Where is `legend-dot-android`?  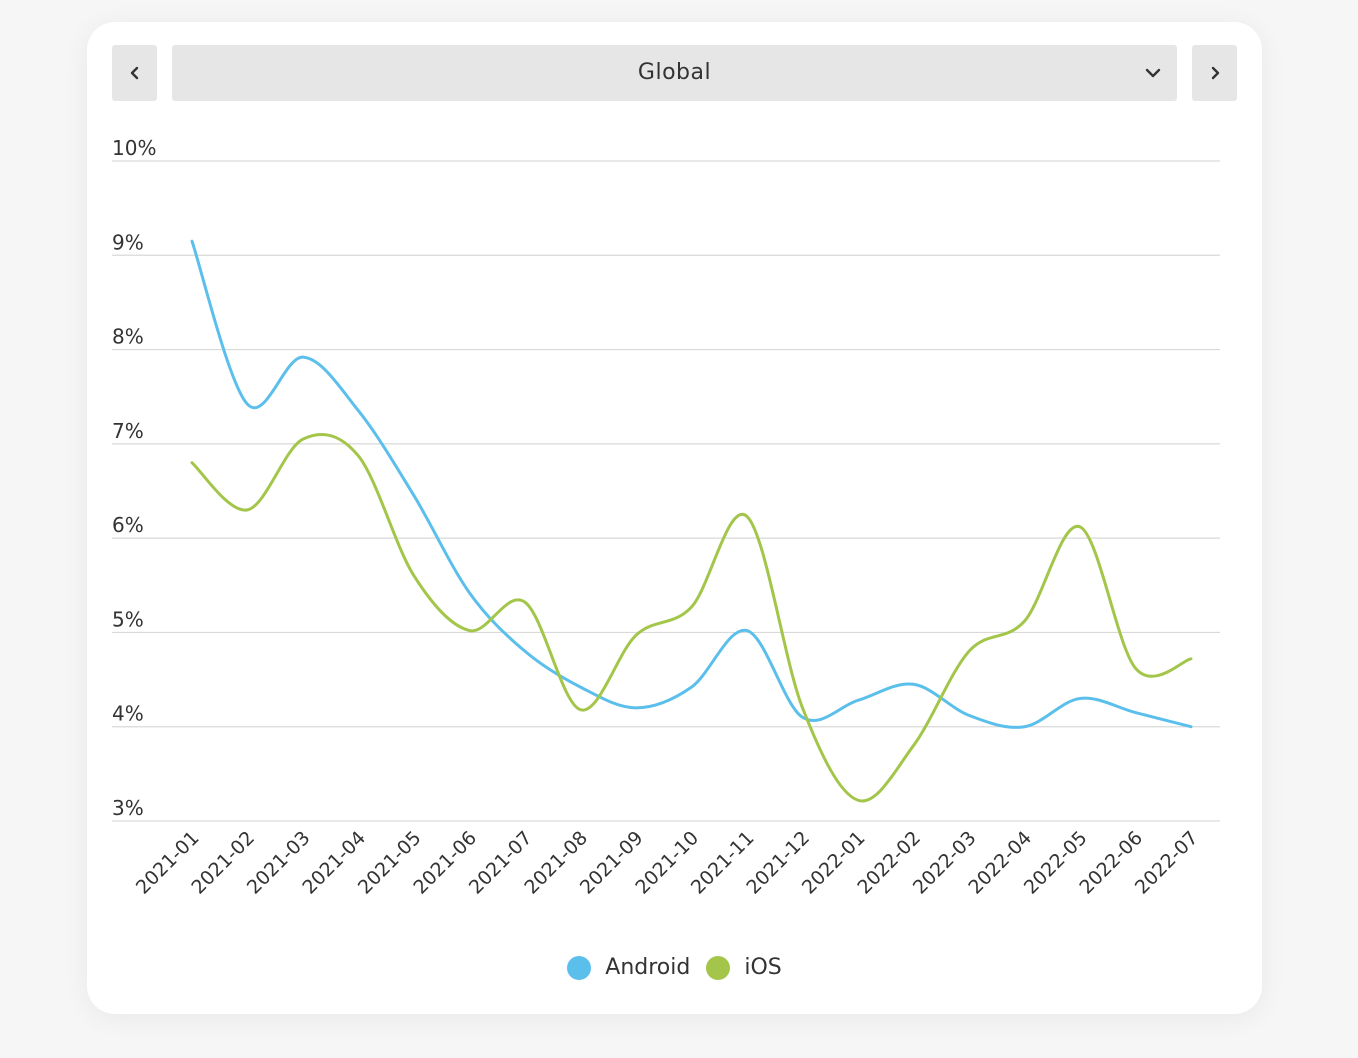
legend-dot-android is located at coordinates (579, 967).